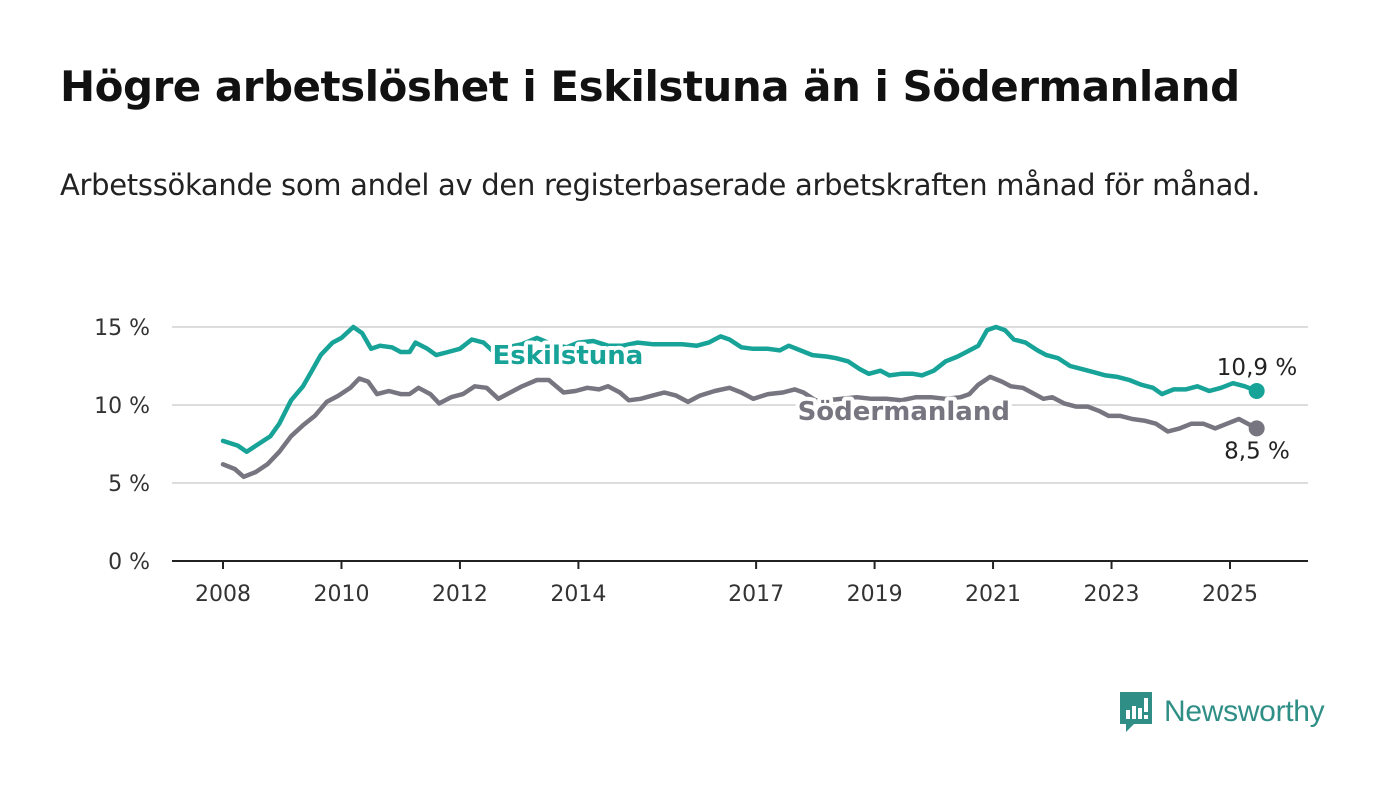  What do you see at coordinates (1230, 594) in the screenshot?
I see `x-tick-label: 2025` at bounding box center [1230, 594].